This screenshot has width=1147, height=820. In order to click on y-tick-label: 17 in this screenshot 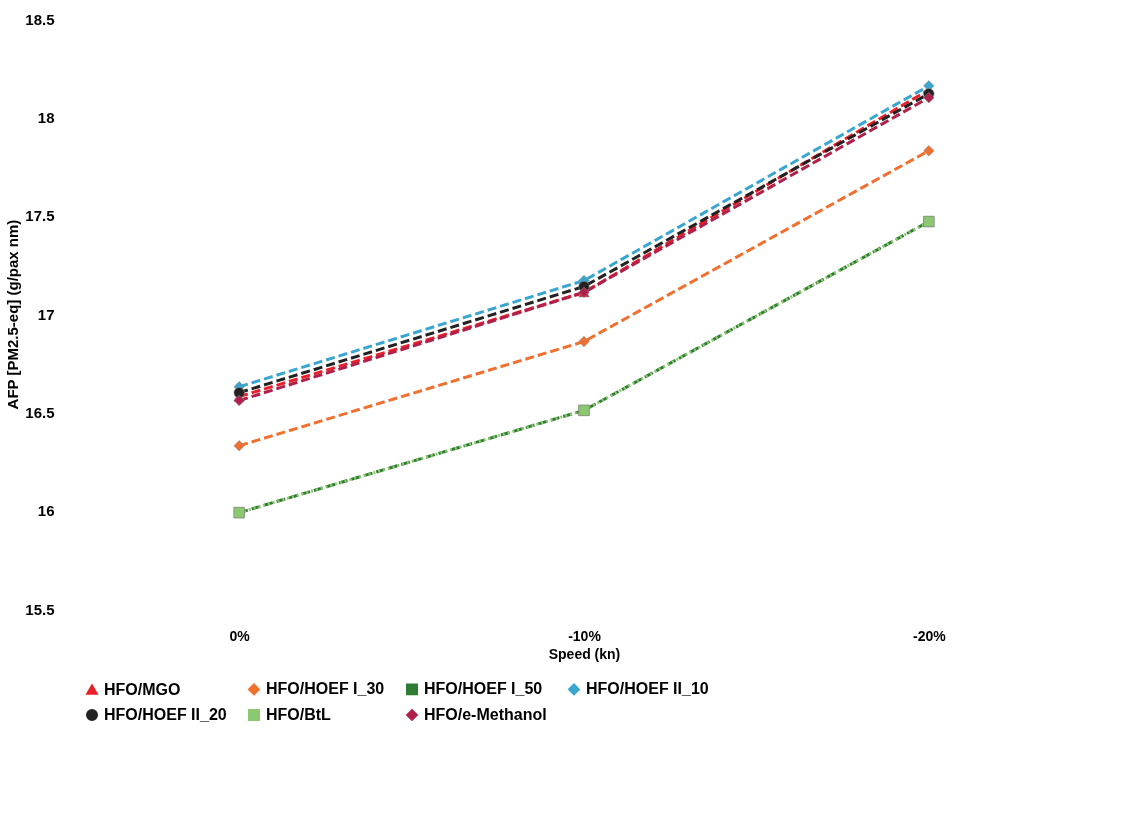, I will do `click(46, 314)`.